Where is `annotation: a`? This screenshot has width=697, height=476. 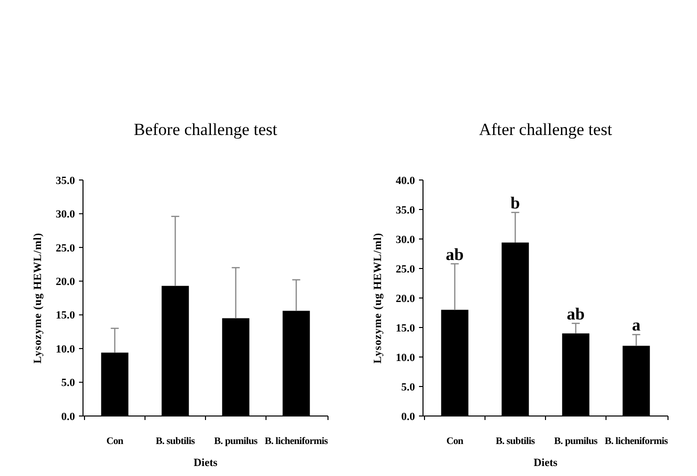 annotation: a is located at coordinates (636, 325).